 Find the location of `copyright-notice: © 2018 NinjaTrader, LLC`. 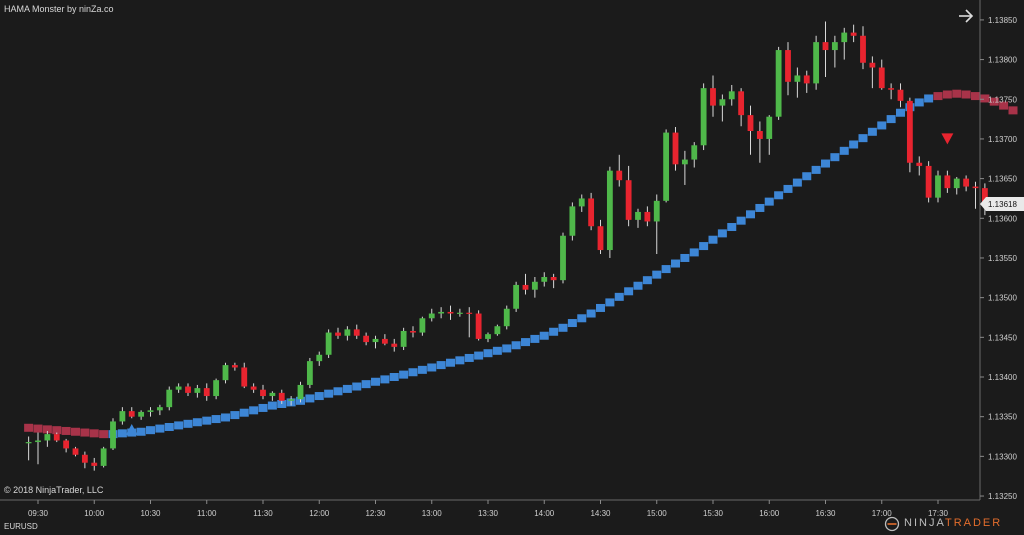

copyright-notice: © 2018 NinjaTrader, LLC is located at coordinates (54, 490).